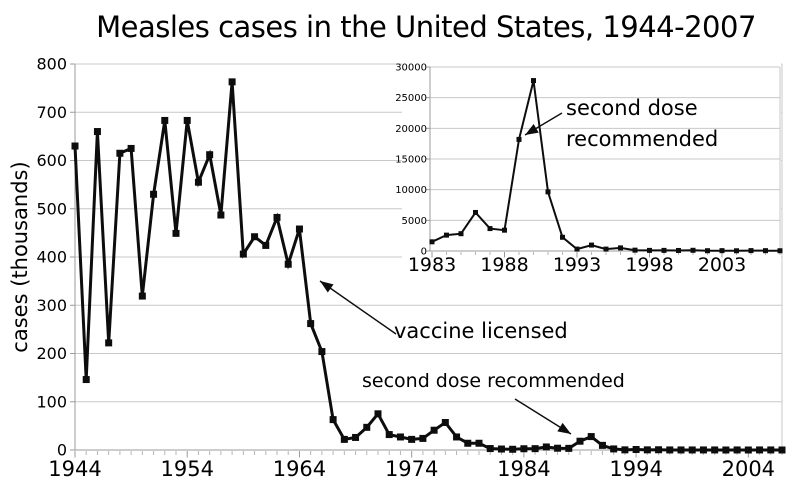  What do you see at coordinates (432, 265) in the screenshot?
I see `tick-label: 1983` at bounding box center [432, 265].